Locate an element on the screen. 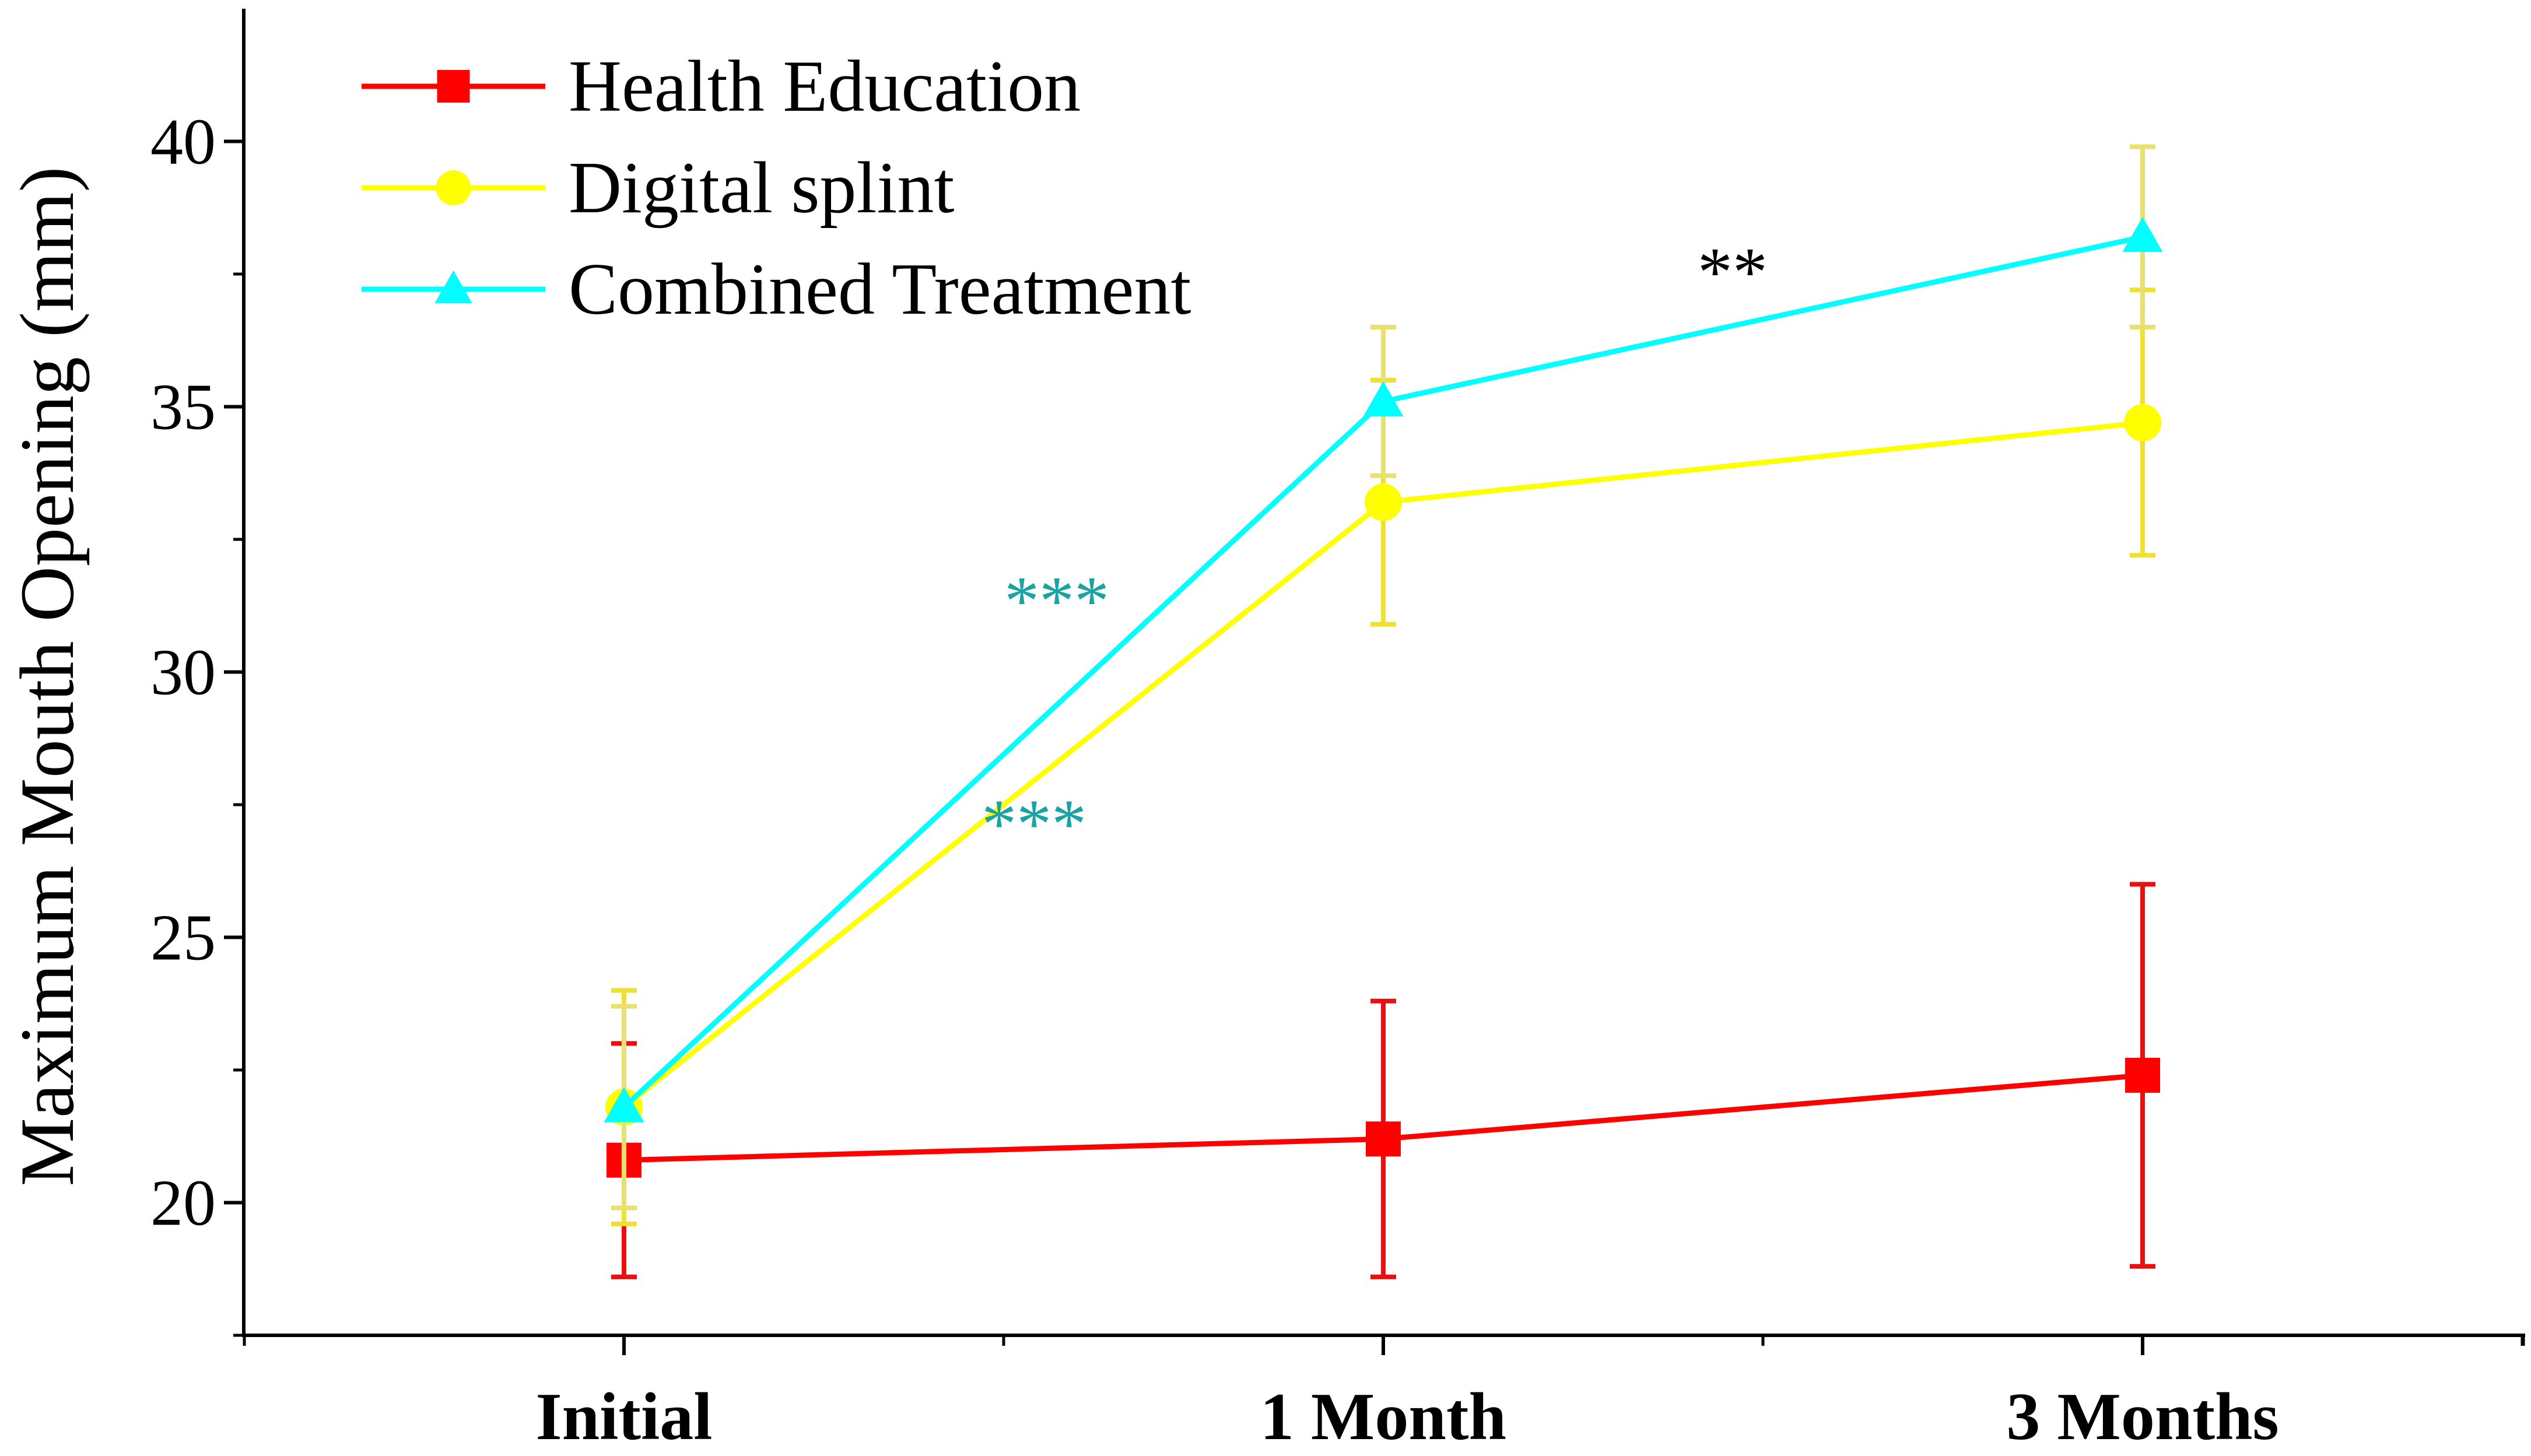  legend-item-health-education: Health Education is located at coordinates (721, 86).